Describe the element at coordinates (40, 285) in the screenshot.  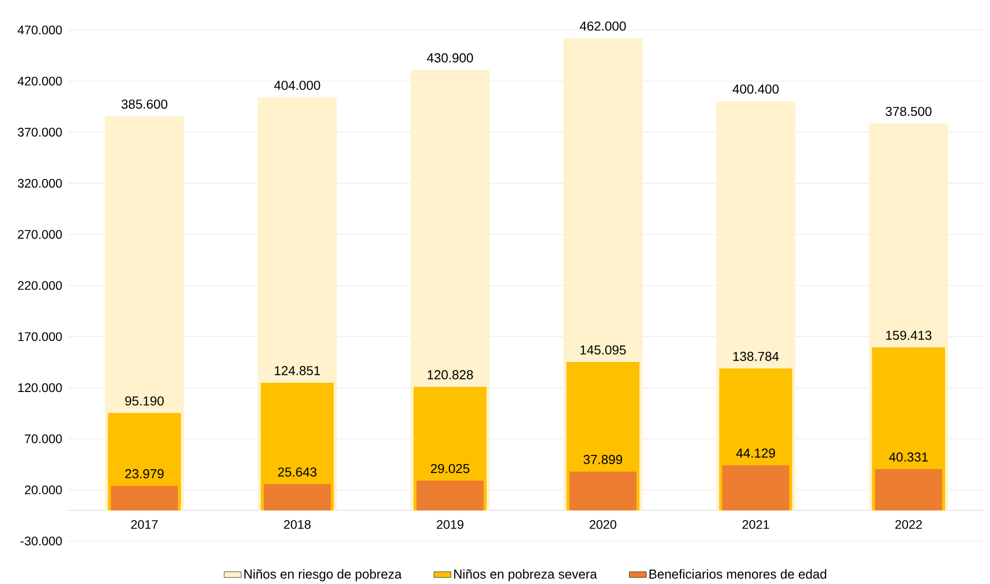
I see `y-tick-label: 220.000` at that location.